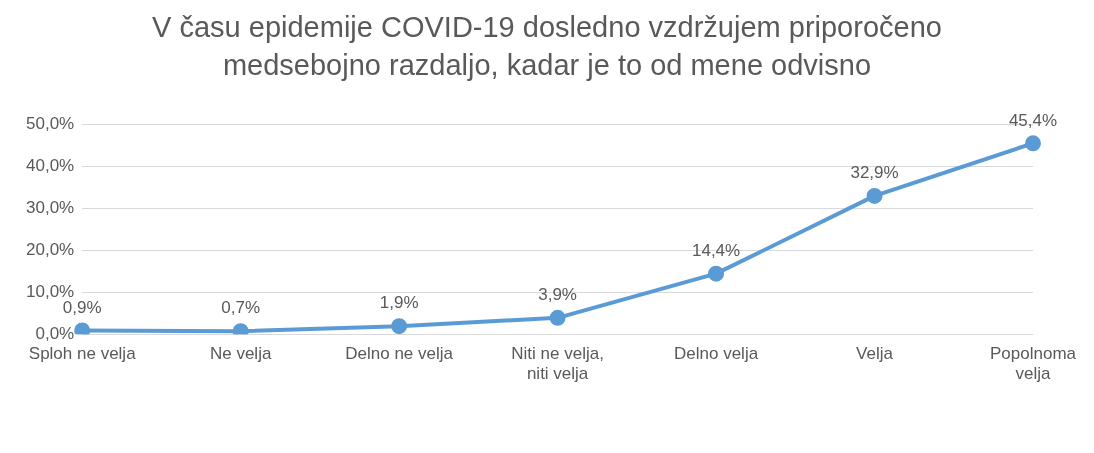 Image resolution: width=1094 pixels, height=453 pixels. Describe the element at coordinates (874, 173) in the screenshot. I see `data-label: 32,9%` at that location.